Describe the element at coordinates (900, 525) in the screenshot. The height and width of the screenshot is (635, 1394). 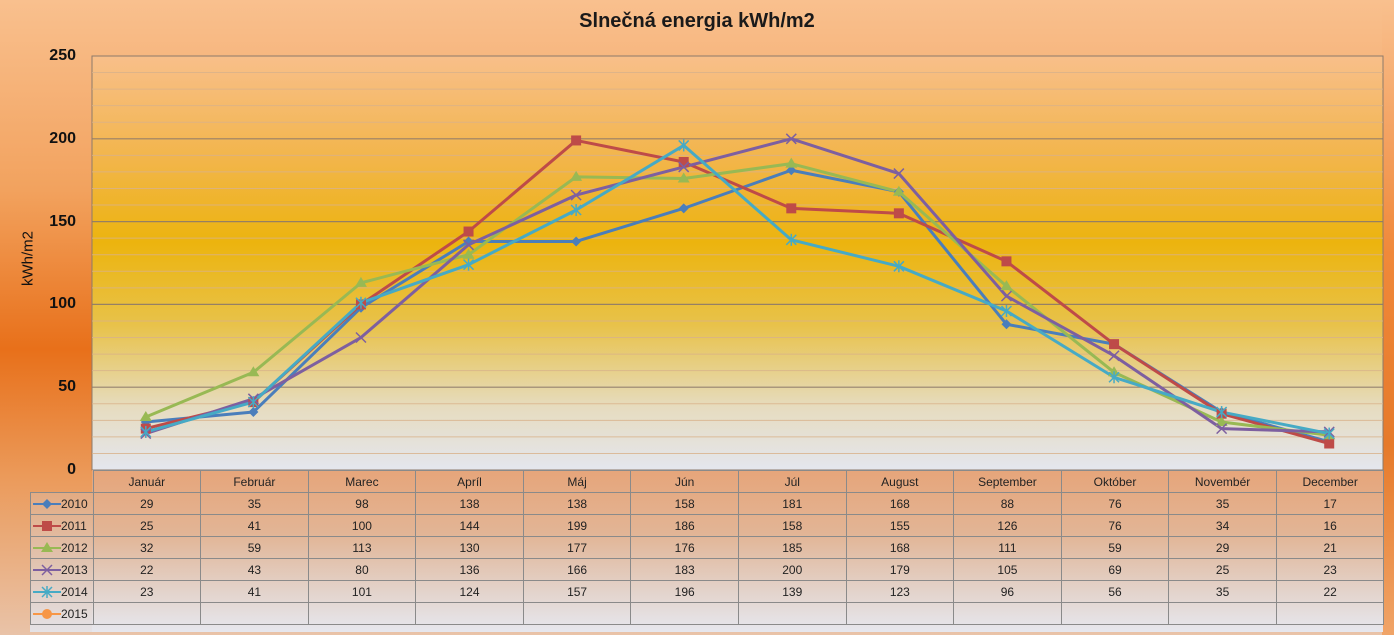
I see `table-cell: 155` at that location.